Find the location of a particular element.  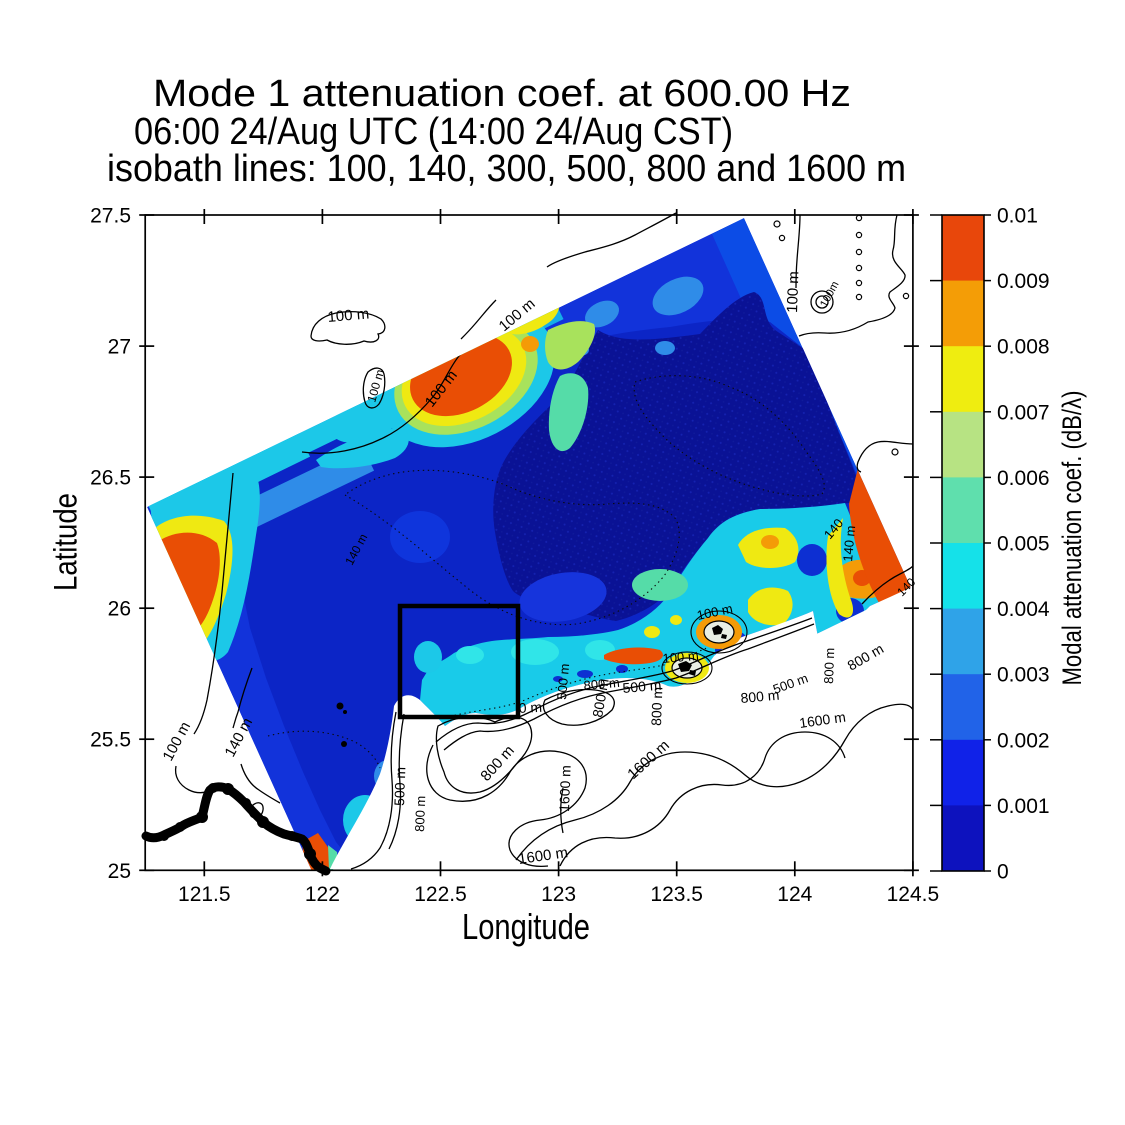

svg-text: 124 is located at coordinates (794, 894).